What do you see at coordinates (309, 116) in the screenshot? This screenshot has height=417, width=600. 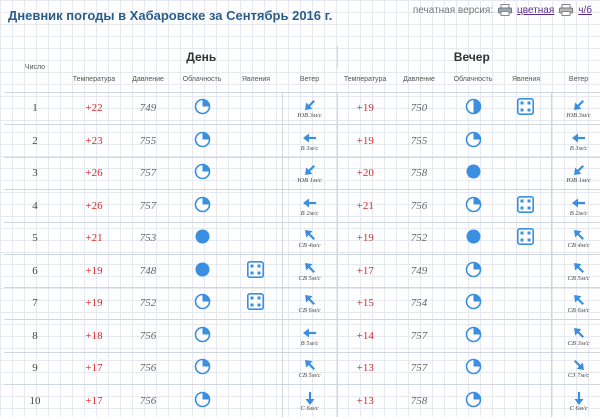 I see `wind-label: ЮВ 3м/с` at bounding box center [309, 116].